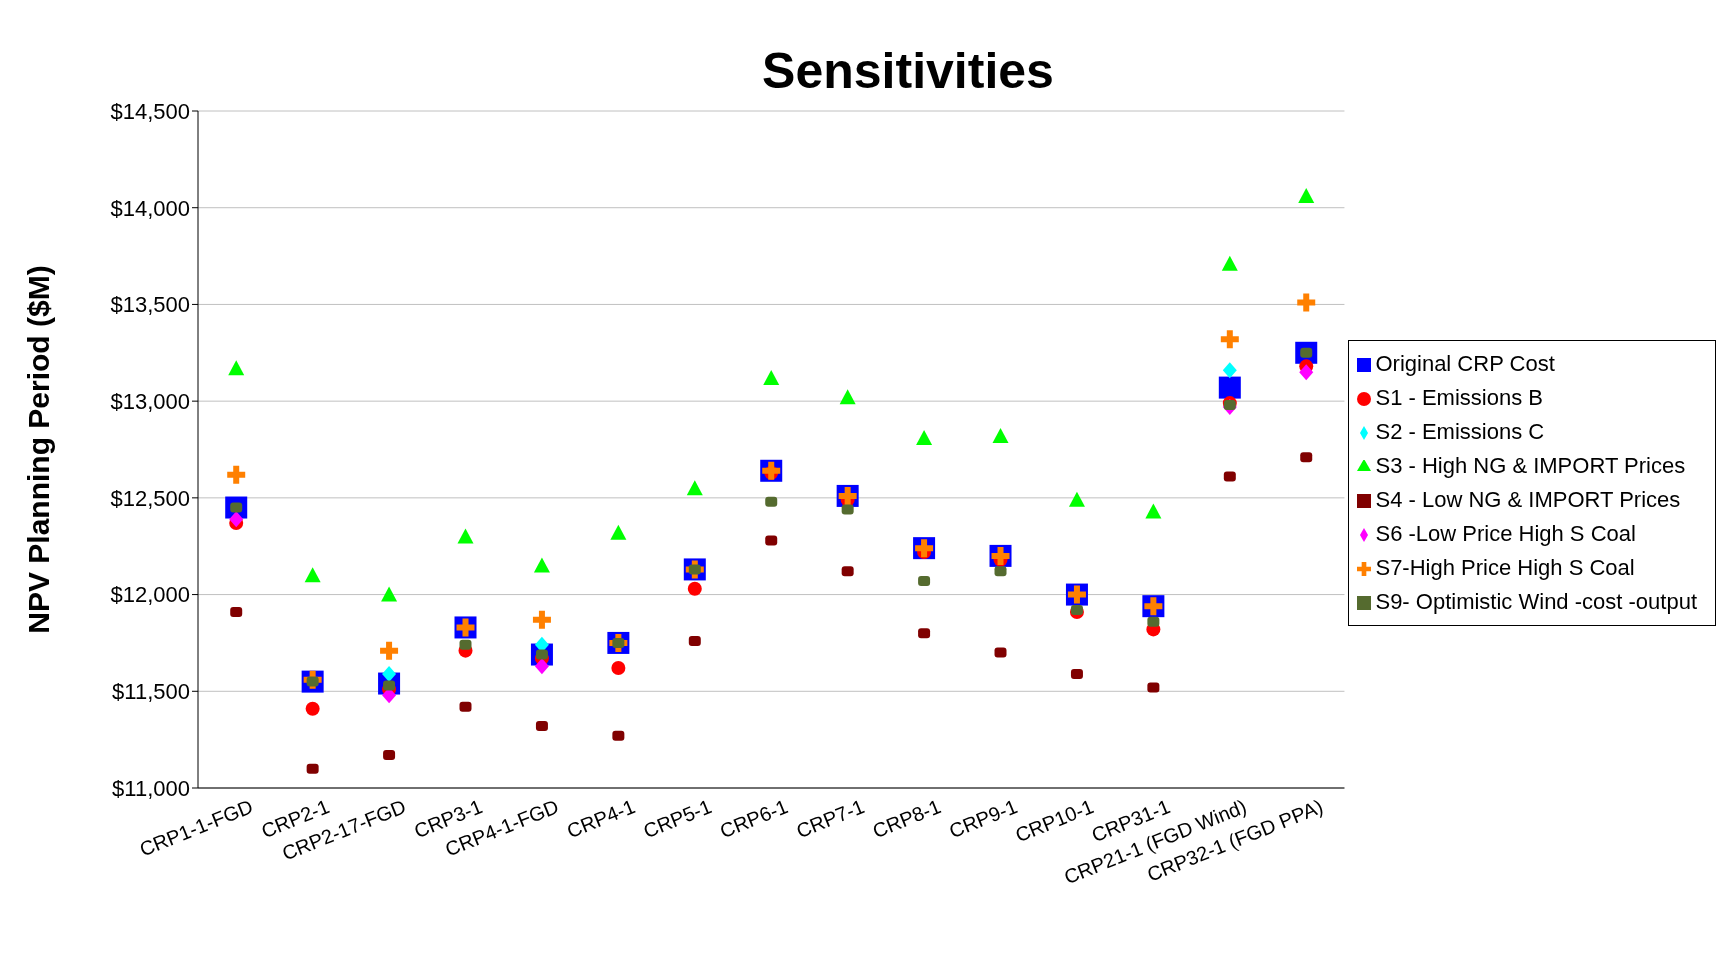 This screenshot has height=967, width=1730. Describe the element at coordinates (1465, 363) in the screenshot. I see `legend-label: Original CRP Cost` at that location.